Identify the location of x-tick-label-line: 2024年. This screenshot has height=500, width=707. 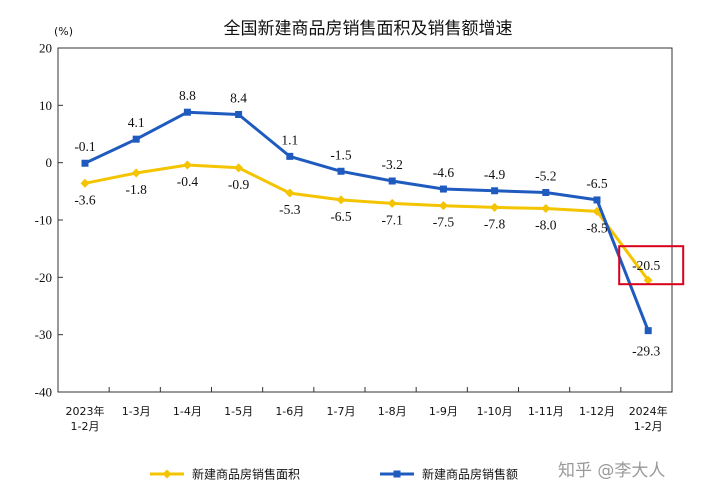
(648, 411).